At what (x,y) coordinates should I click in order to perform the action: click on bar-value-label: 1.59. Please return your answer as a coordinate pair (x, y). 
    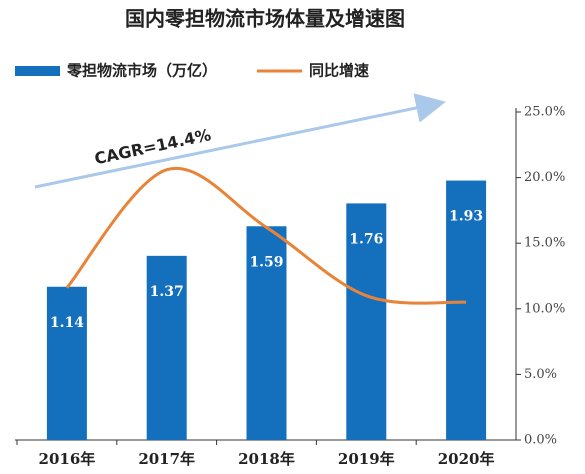
    Looking at the image, I should click on (266, 262).